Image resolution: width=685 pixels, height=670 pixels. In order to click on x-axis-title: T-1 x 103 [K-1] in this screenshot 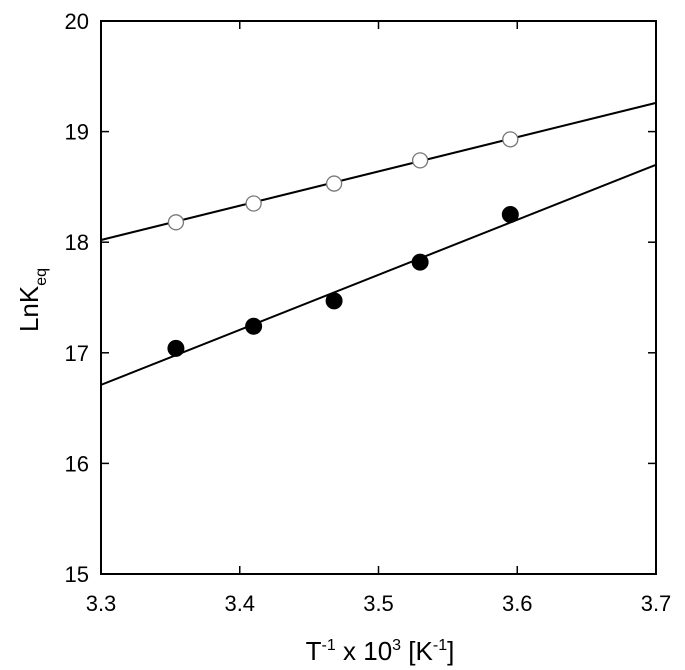, I will do `click(380, 651)`.